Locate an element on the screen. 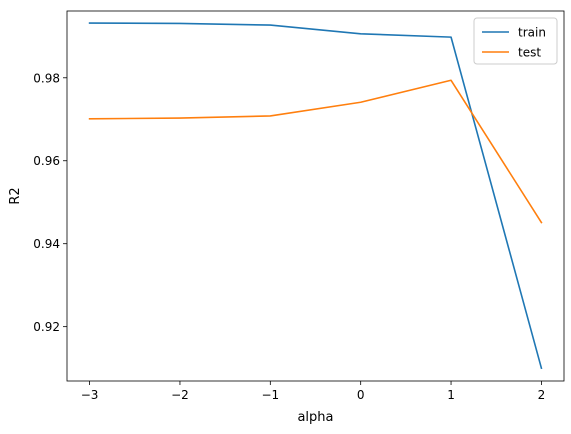  legend-label-test: test is located at coordinates (529, 53).